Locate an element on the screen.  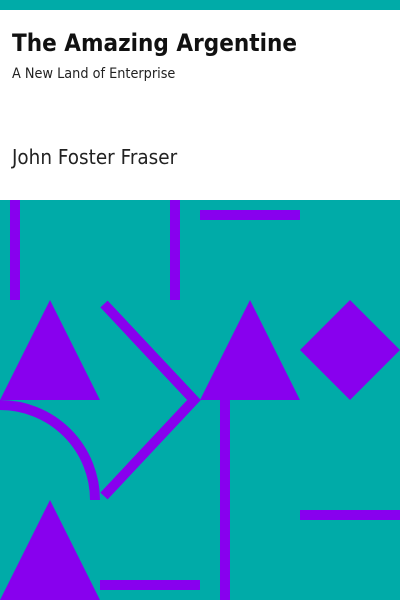
vertical-bar-left is located at coordinates (15, 250).